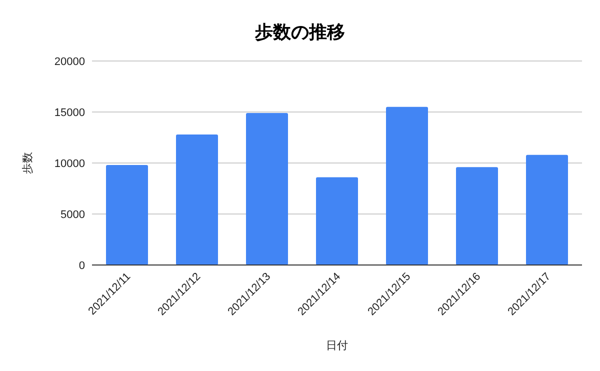 The height and width of the screenshot is (371, 600). Describe the element at coordinates (337, 346) in the screenshot. I see `x-axis-title: 日付` at that location.